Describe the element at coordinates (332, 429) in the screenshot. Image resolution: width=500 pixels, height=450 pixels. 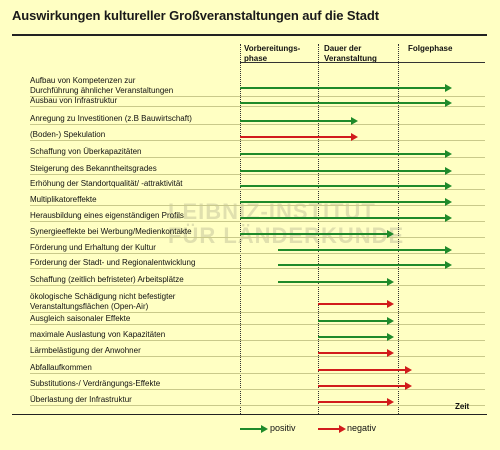
I see `legend-negative-arrow` at that location.